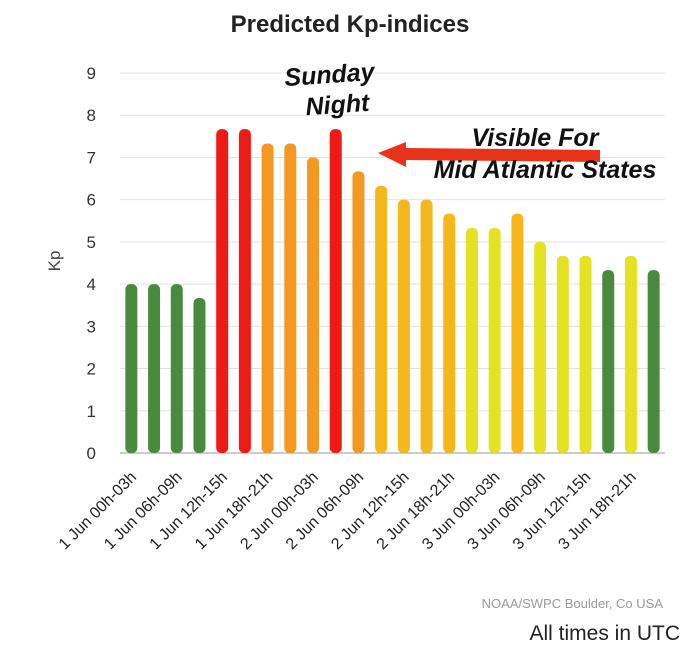  I want to click on sunday-night-annotation: Sunday Night, so click(329, 89).